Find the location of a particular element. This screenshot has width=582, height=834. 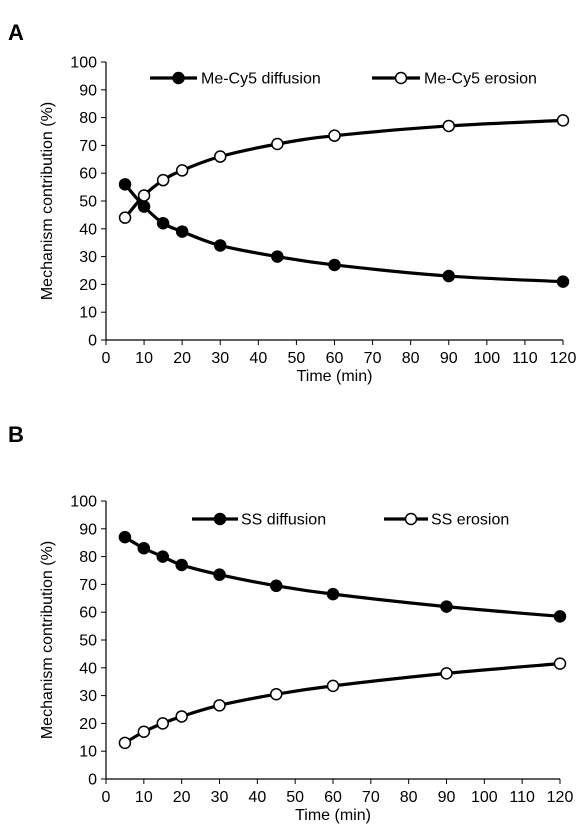

panel-letter: B is located at coordinates (16, 434).